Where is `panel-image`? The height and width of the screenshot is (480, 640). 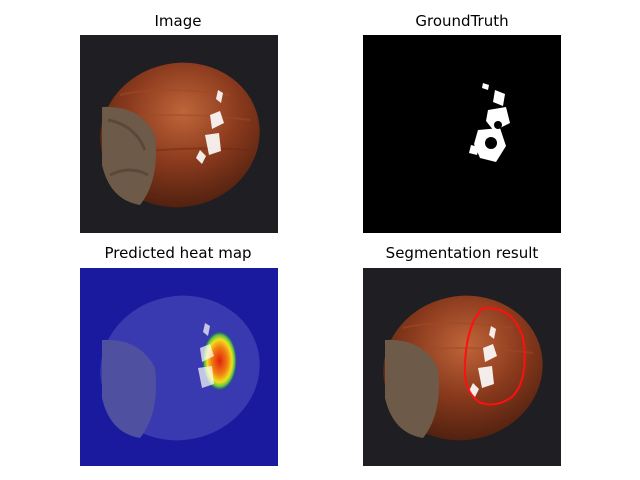
panel-image is located at coordinates (179, 134).